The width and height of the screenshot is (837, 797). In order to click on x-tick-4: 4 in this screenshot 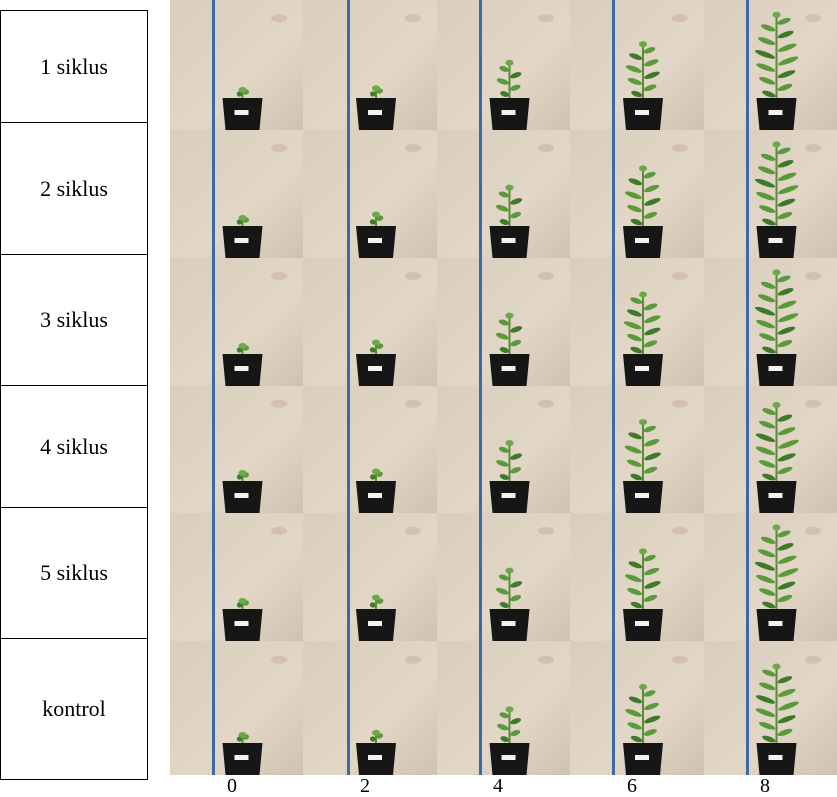, I will do `click(498, 786)`.